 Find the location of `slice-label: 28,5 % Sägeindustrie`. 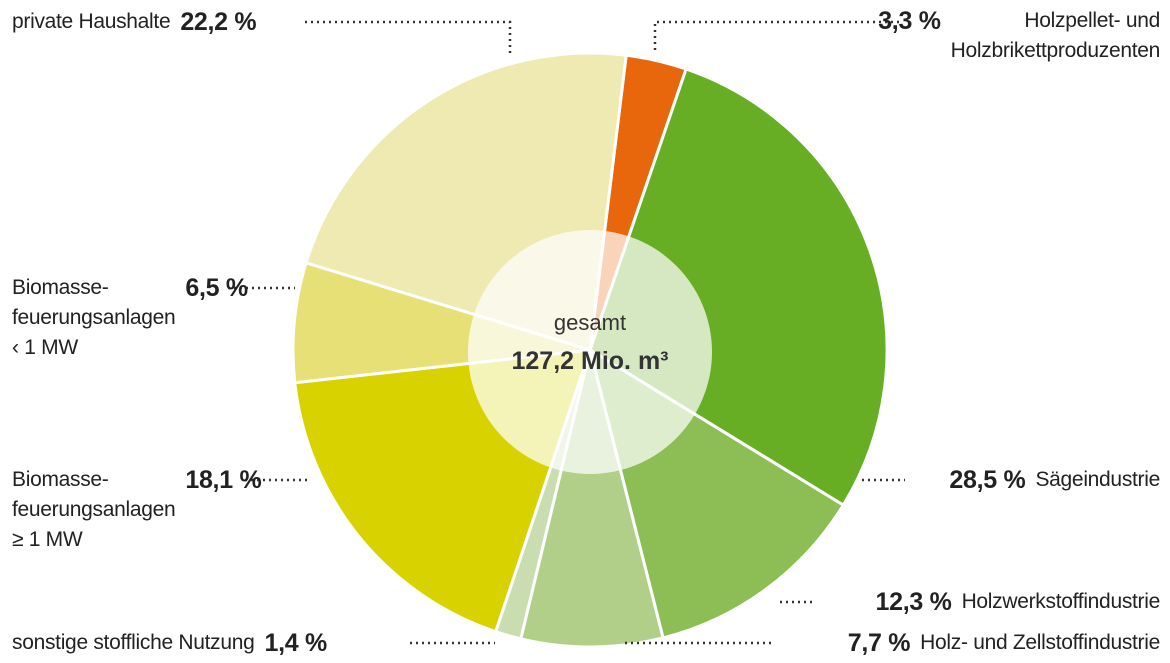

slice-label: 28,5 % Sägeindustrie is located at coordinates (1054, 480).